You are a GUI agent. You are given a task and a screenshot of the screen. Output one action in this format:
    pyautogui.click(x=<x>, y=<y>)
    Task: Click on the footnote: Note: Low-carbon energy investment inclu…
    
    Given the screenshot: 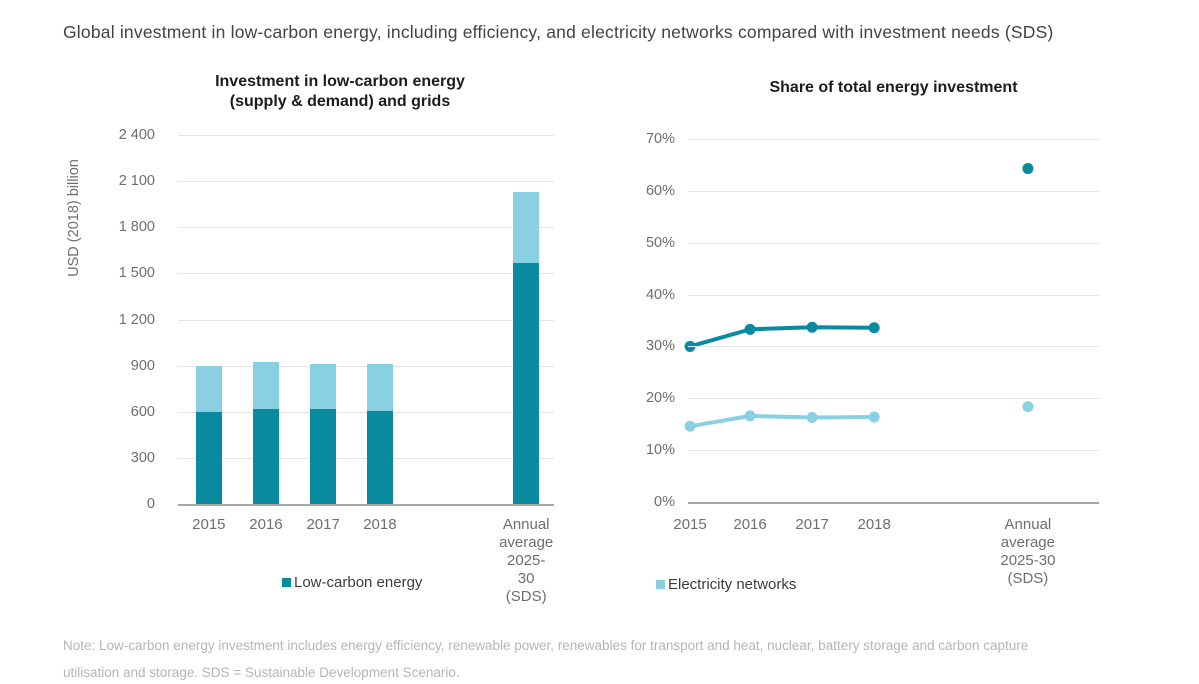 What is the action you would take?
    pyautogui.click(x=618, y=658)
    